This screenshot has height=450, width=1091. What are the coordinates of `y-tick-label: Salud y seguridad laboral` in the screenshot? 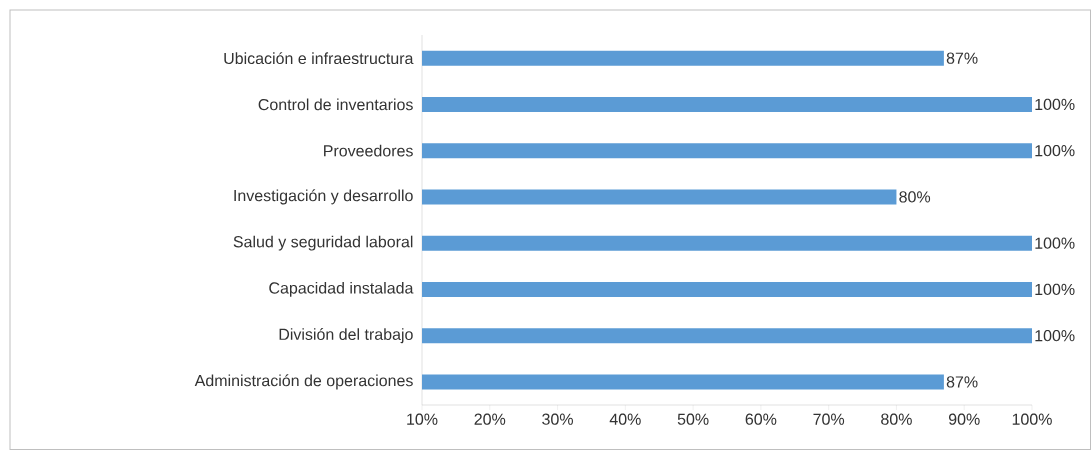 It's located at (323, 243).